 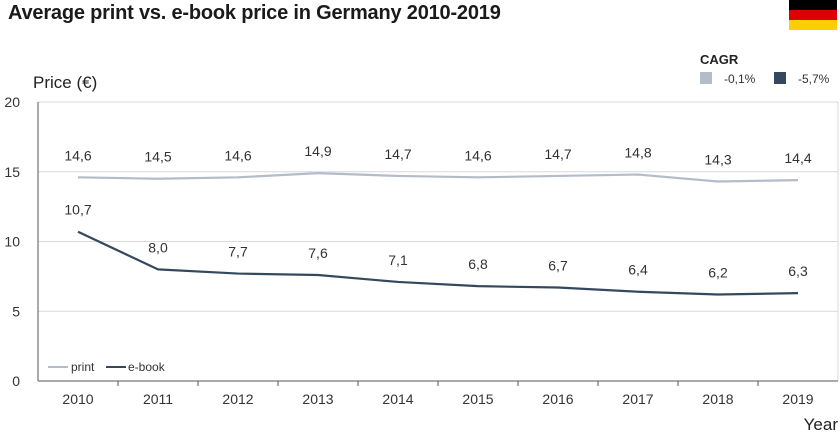 I want to click on print-data-label: 14,8, so click(x=637, y=153).